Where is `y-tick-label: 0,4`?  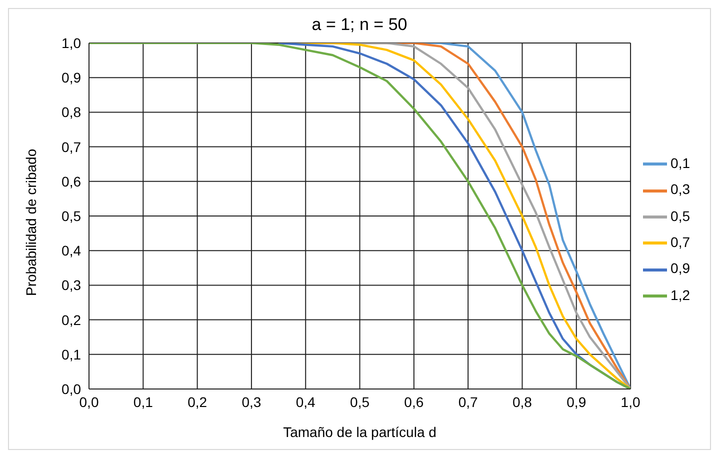
y-tick-label: 0,4 is located at coordinates (72, 250).